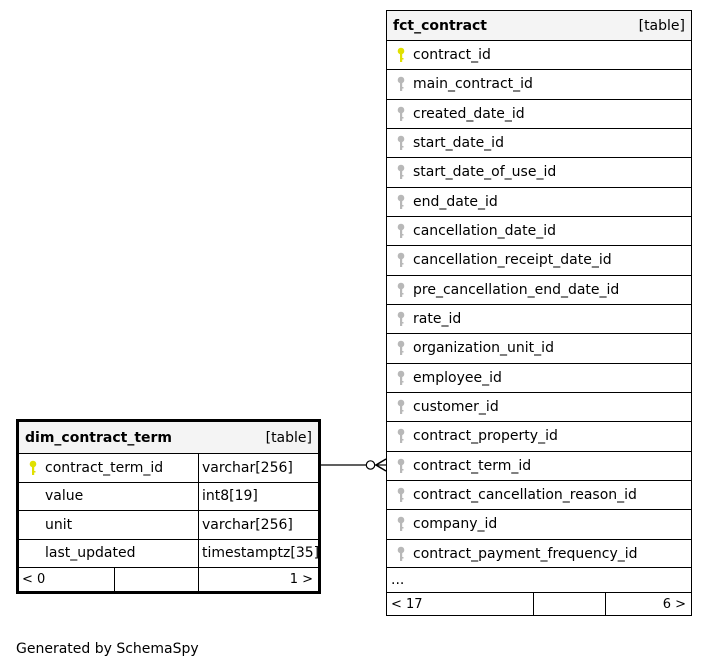 Image resolution: width=707 pixels, height=671 pixels. Describe the element at coordinates (458, 143) in the screenshot. I see `column-name: start_date_id` at that location.